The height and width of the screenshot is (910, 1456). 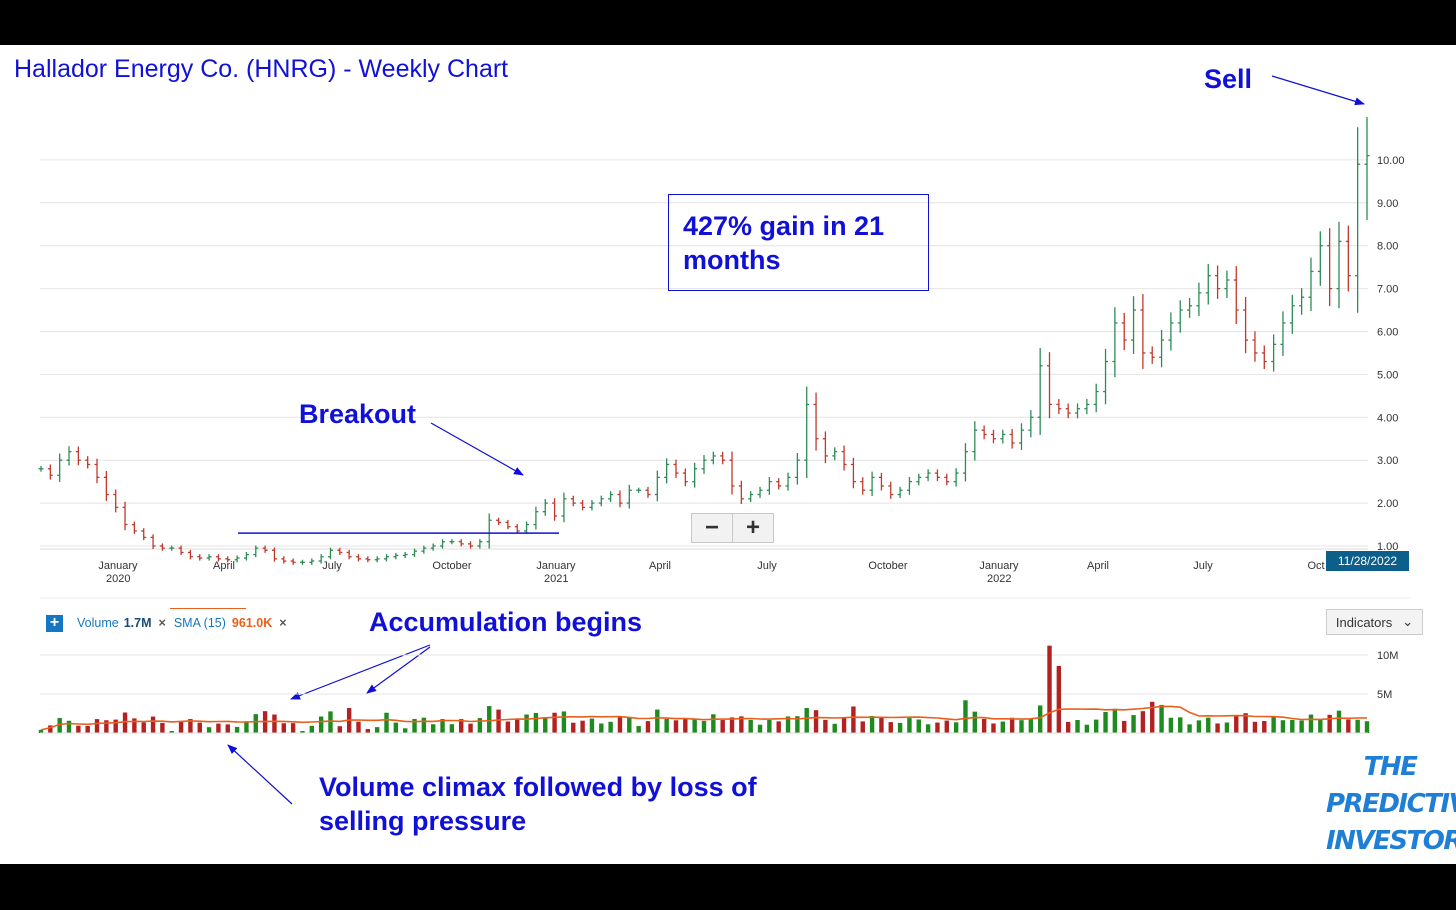 I want to click on y-tick-label: 8.00, so click(x=1387, y=247).